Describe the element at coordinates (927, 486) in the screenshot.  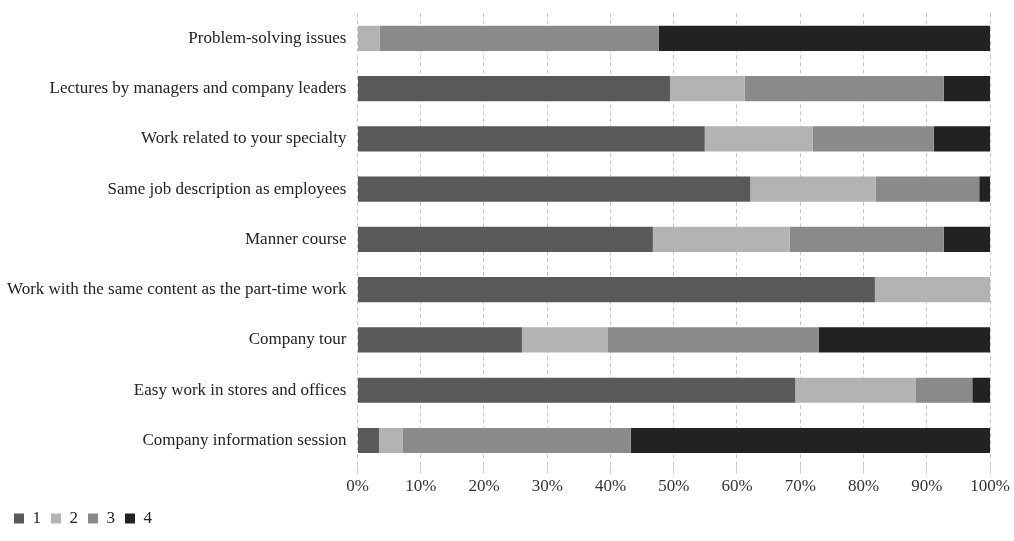
I see `x-tick-label: 90%` at that location.